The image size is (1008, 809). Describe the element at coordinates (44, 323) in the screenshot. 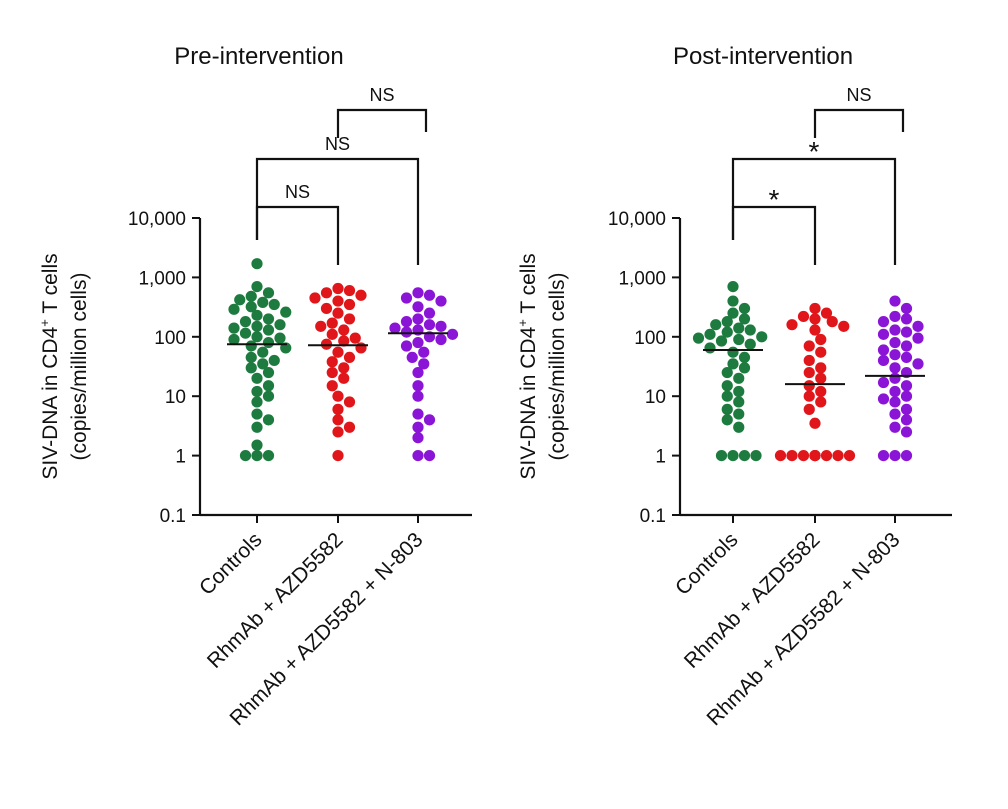

I see `y-axis-label-superscript: +` at that location.